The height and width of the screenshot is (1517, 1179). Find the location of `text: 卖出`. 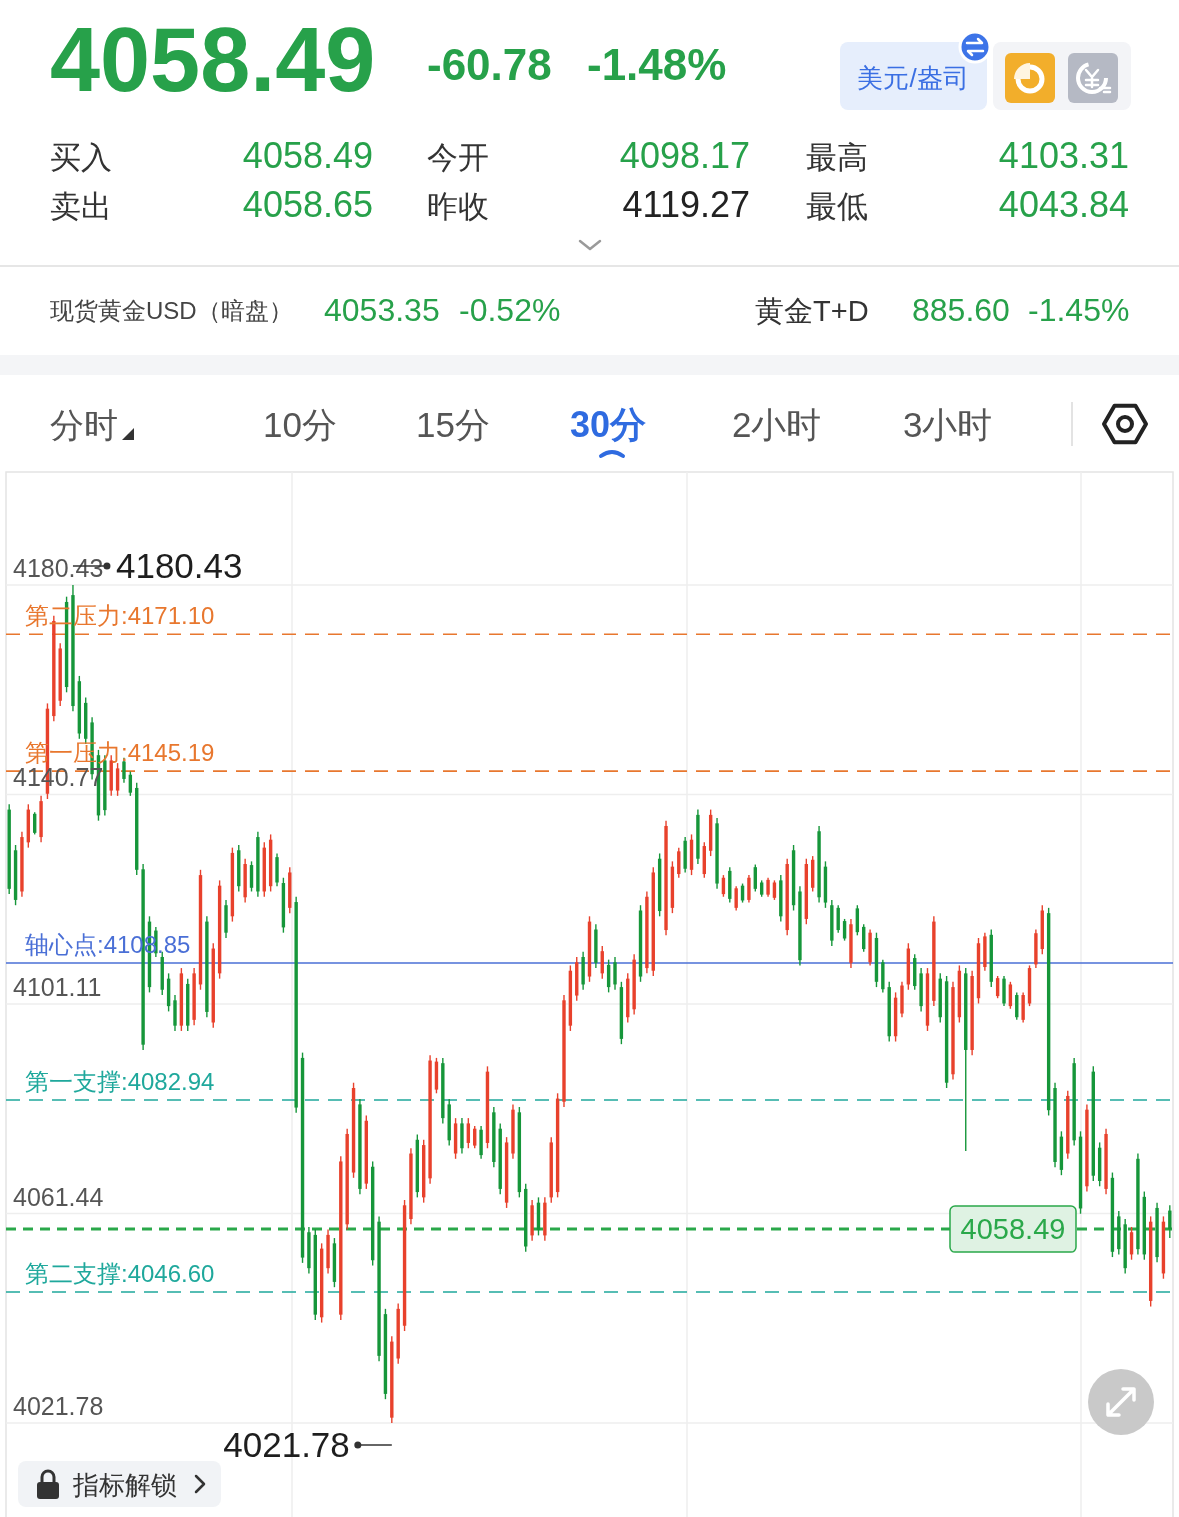

text: 卖出 is located at coordinates (81, 206).